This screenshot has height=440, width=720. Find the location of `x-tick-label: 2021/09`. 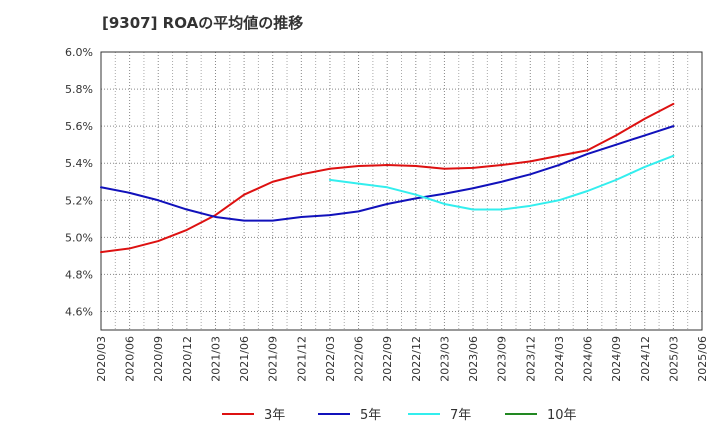

x-tick-label: 2021/09 is located at coordinates (273, 359).